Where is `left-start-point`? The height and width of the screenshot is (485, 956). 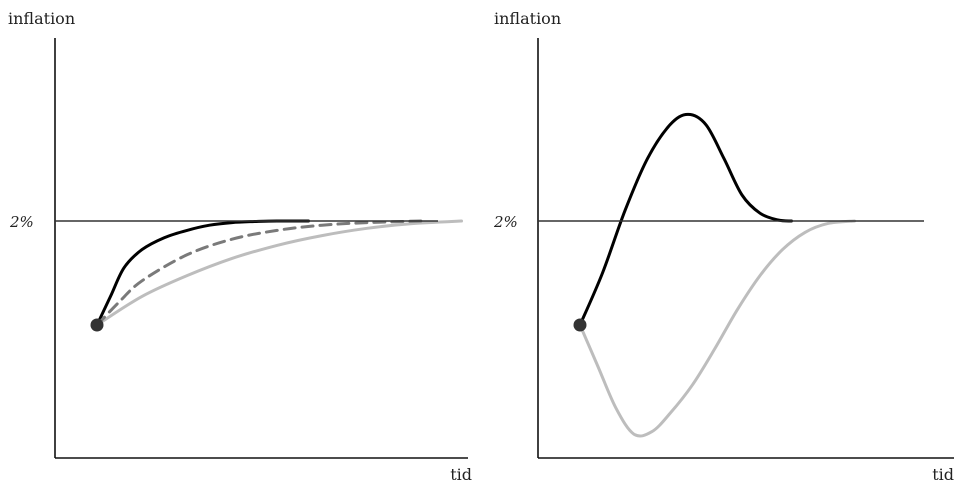
left-start-point is located at coordinates (97, 325).